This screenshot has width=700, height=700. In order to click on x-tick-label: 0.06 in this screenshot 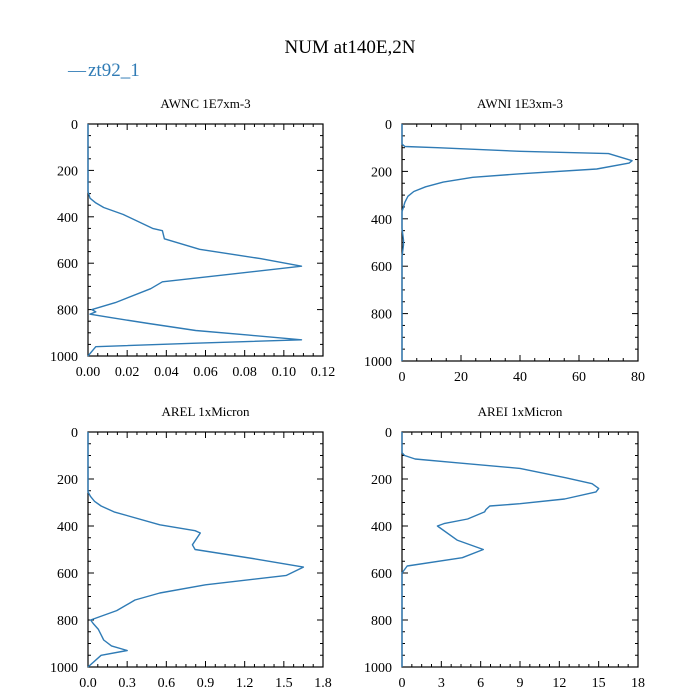, I will do `click(205, 372)`.